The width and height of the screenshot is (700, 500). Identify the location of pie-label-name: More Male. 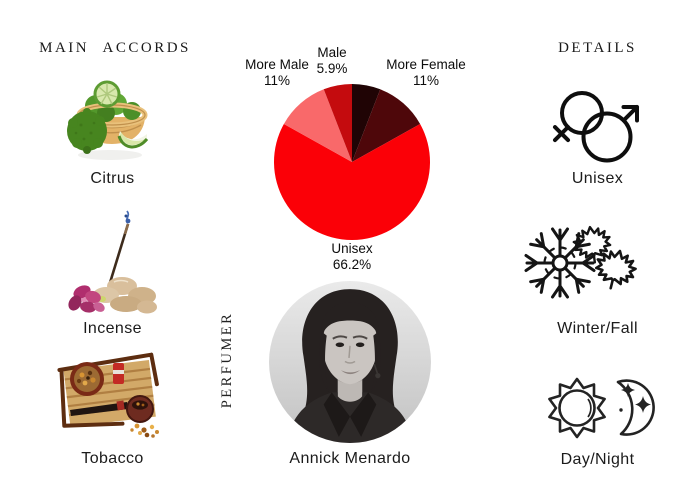
(277, 64).